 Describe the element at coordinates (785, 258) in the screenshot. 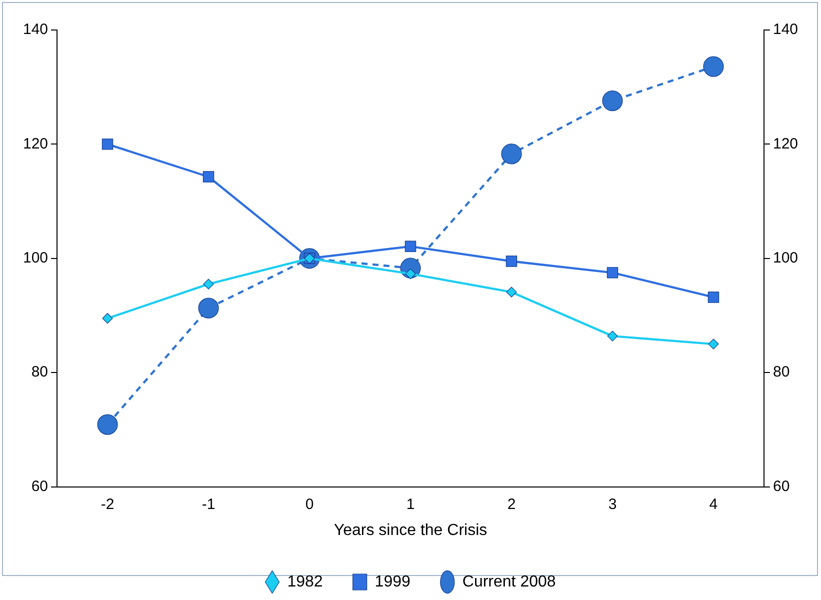

I see `y2-tick-label: 100` at that location.